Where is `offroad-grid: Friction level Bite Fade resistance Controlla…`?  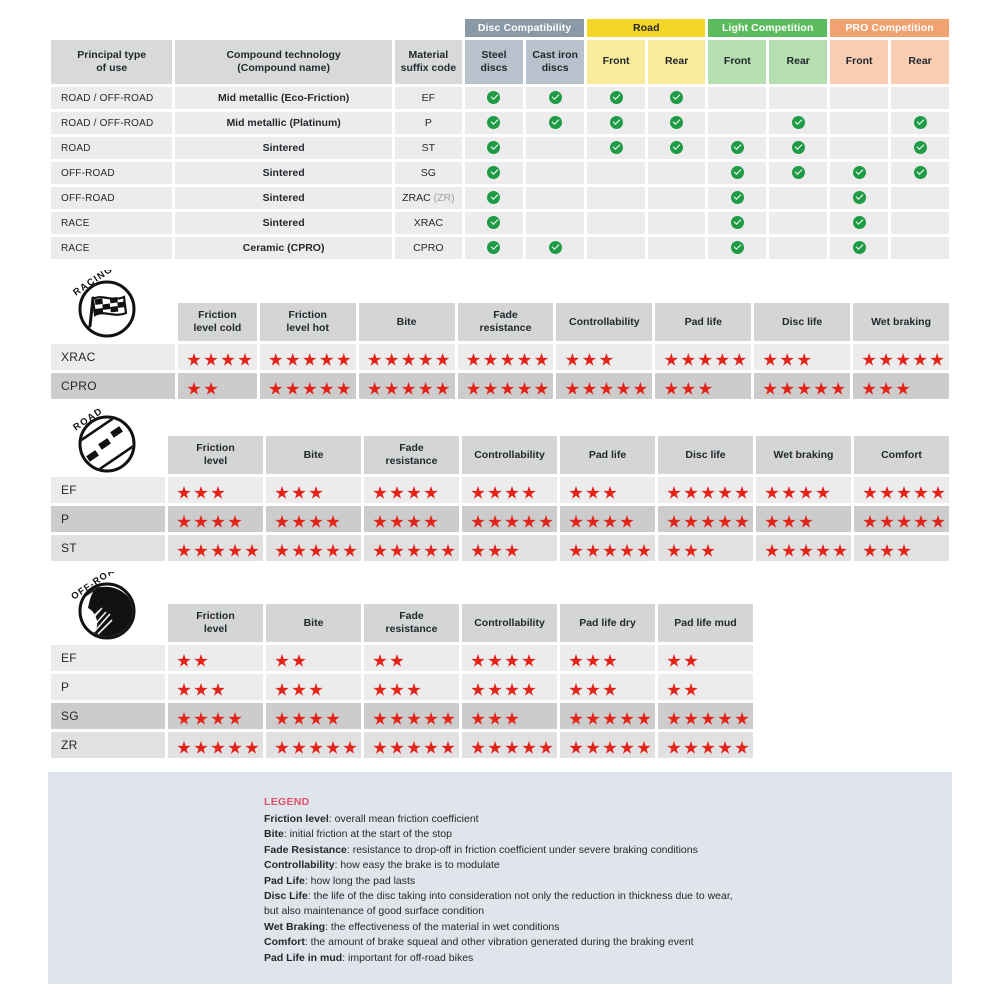 offroad-grid: Friction level Bite Fade resistance Controlla… is located at coordinates (402, 681).